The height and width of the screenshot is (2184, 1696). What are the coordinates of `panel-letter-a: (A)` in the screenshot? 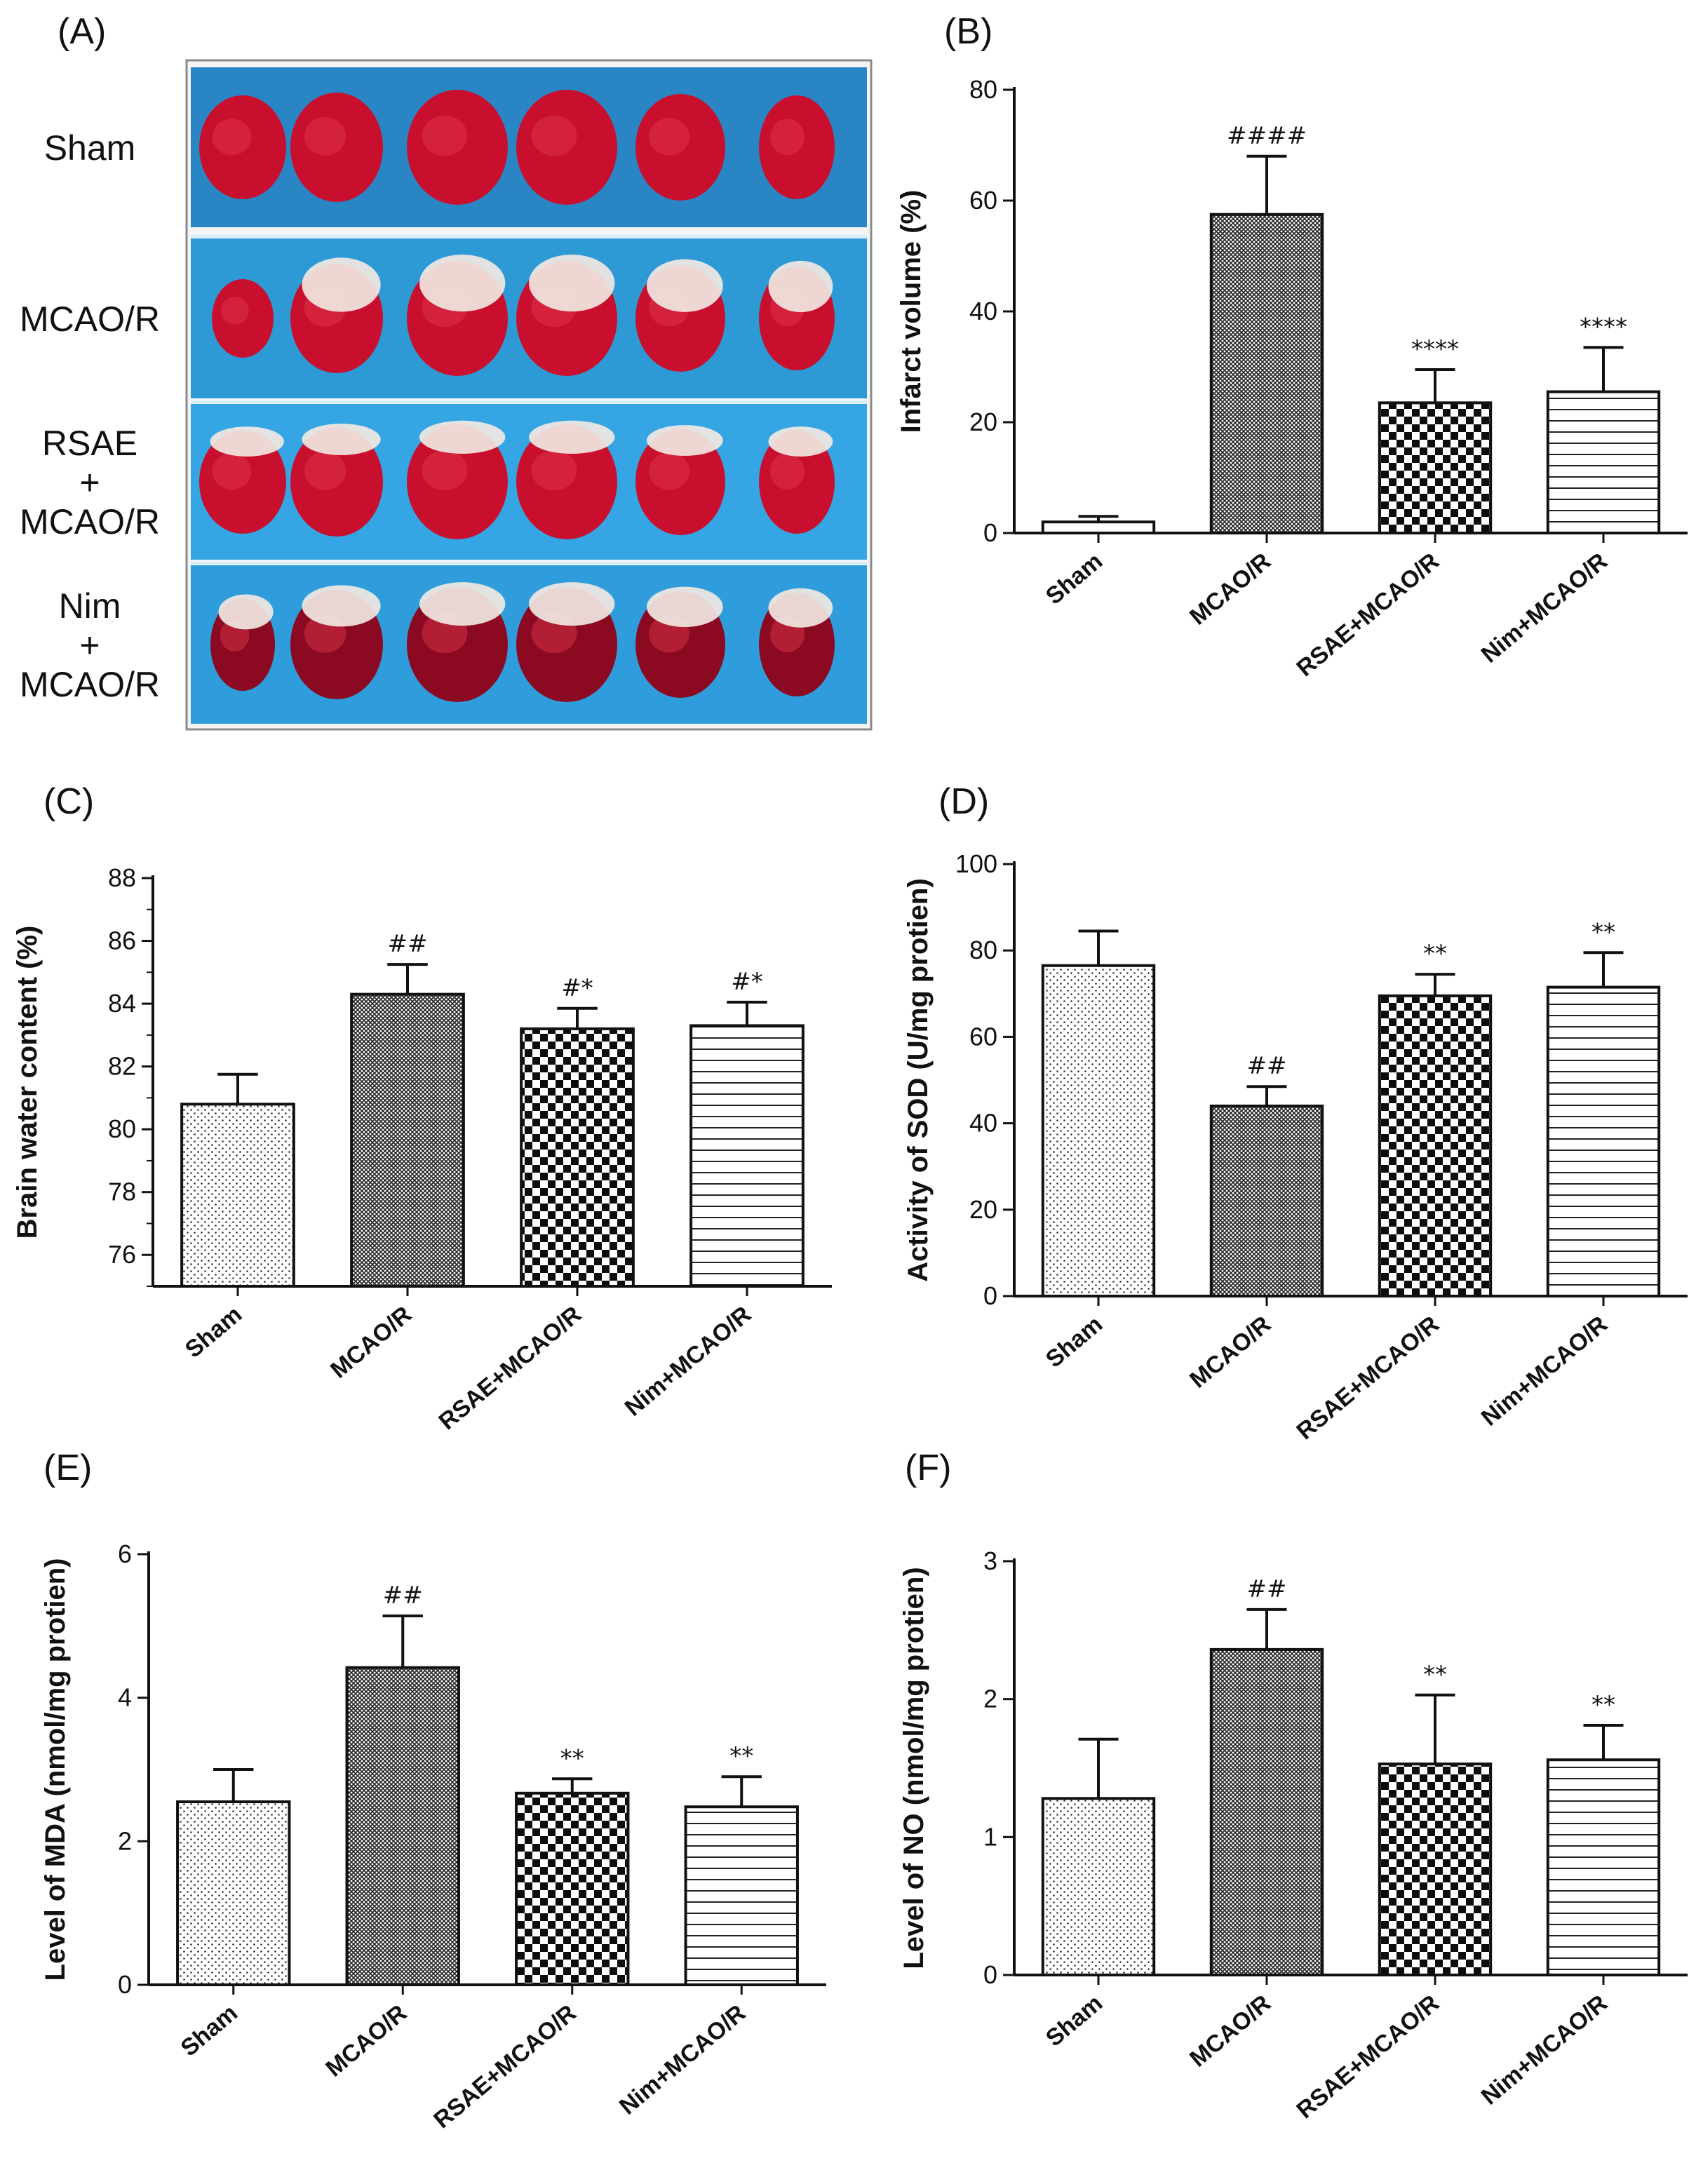 It's located at (82, 31).